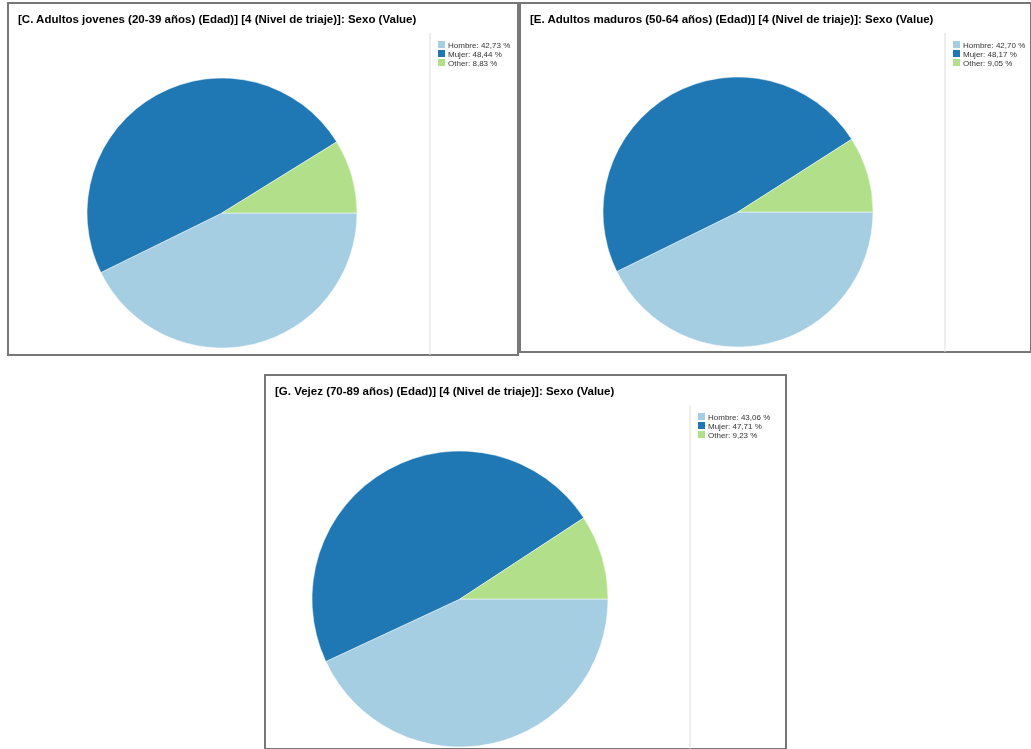 The height and width of the screenshot is (749, 1031). Describe the element at coordinates (739, 417) in the screenshot. I see `legend-label: Hombre: 43,06 %` at that location.